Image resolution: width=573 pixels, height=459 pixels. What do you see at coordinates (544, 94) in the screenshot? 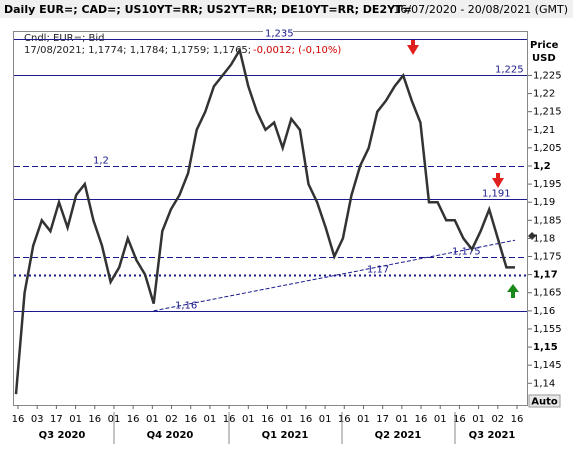
I see `y-tick-label: 1,22` at bounding box center [544, 94].